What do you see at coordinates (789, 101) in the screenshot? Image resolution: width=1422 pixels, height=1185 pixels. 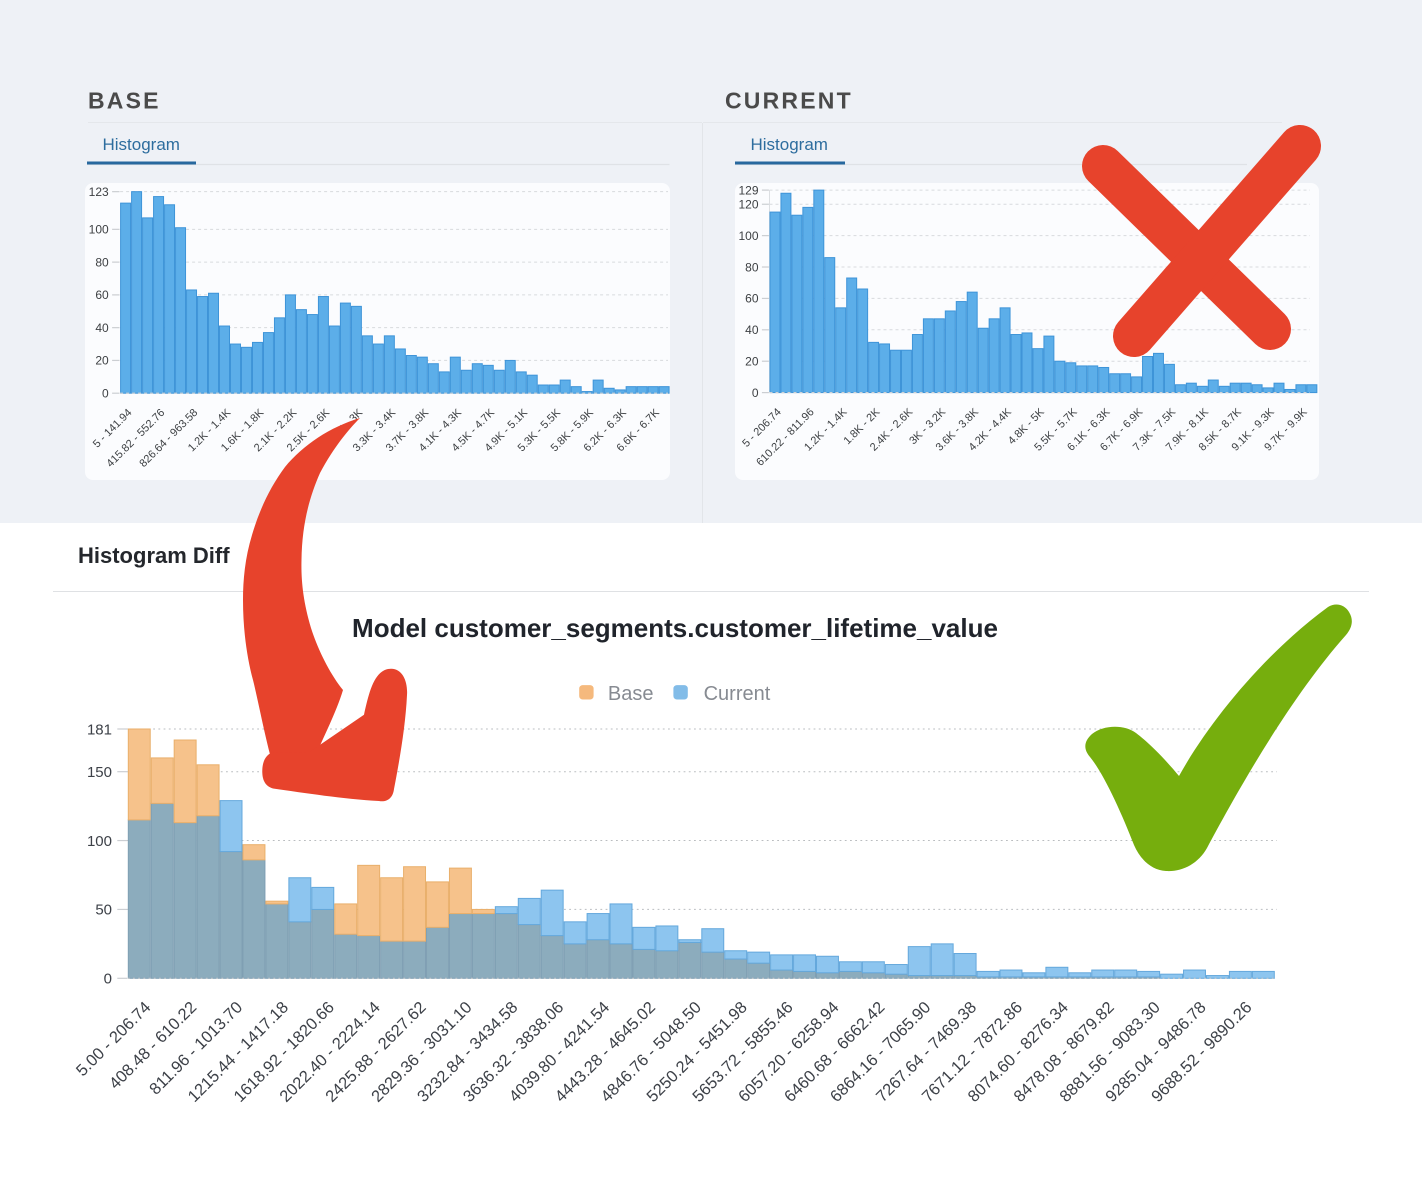 I see `svg-text: CURRENT` at bounding box center [789, 101].